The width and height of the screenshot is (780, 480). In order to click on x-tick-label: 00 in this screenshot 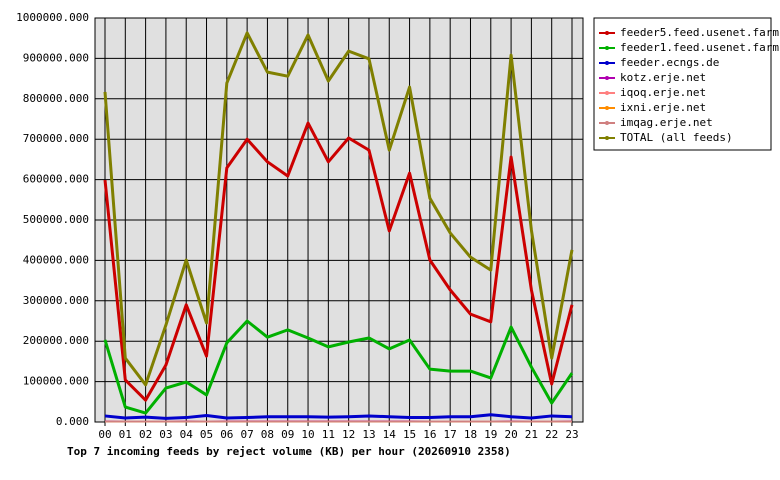, I will do `click(104, 434)`.